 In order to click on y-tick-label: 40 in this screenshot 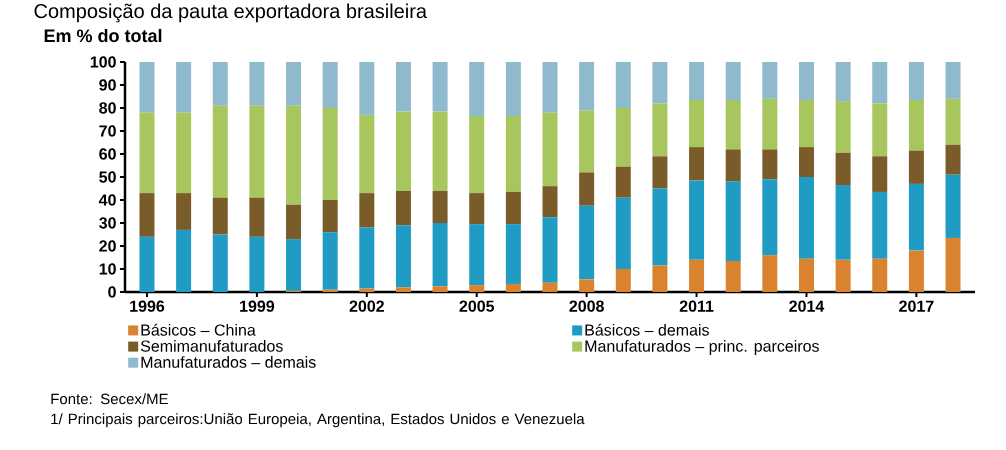, I will do `click(107, 200)`.